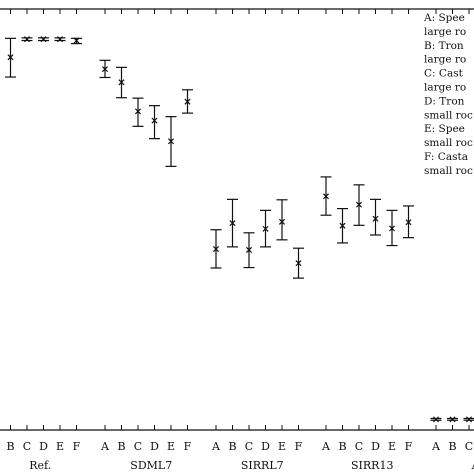 This screenshot has width=474, height=474. What do you see at coordinates (146, 113) in the screenshot?
I see `series-sdml7` at bounding box center [146, 113].